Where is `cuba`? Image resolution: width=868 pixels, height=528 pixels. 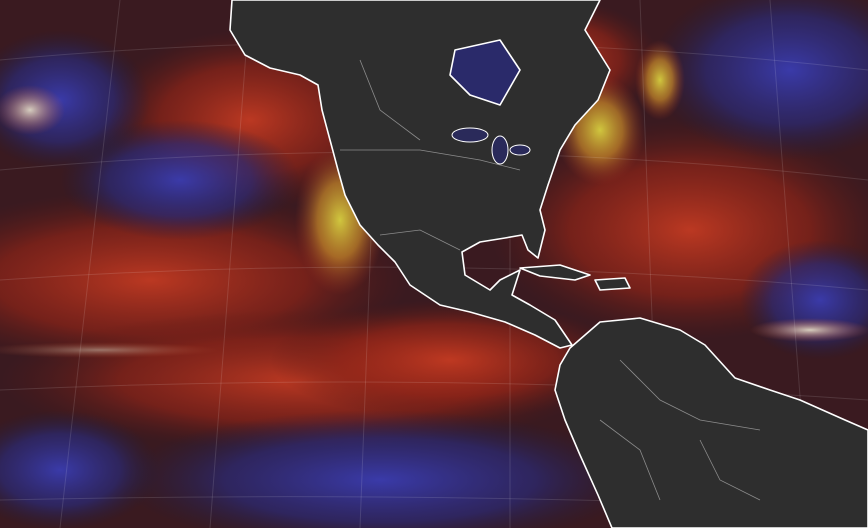
cuba is located at coordinates (555, 272).